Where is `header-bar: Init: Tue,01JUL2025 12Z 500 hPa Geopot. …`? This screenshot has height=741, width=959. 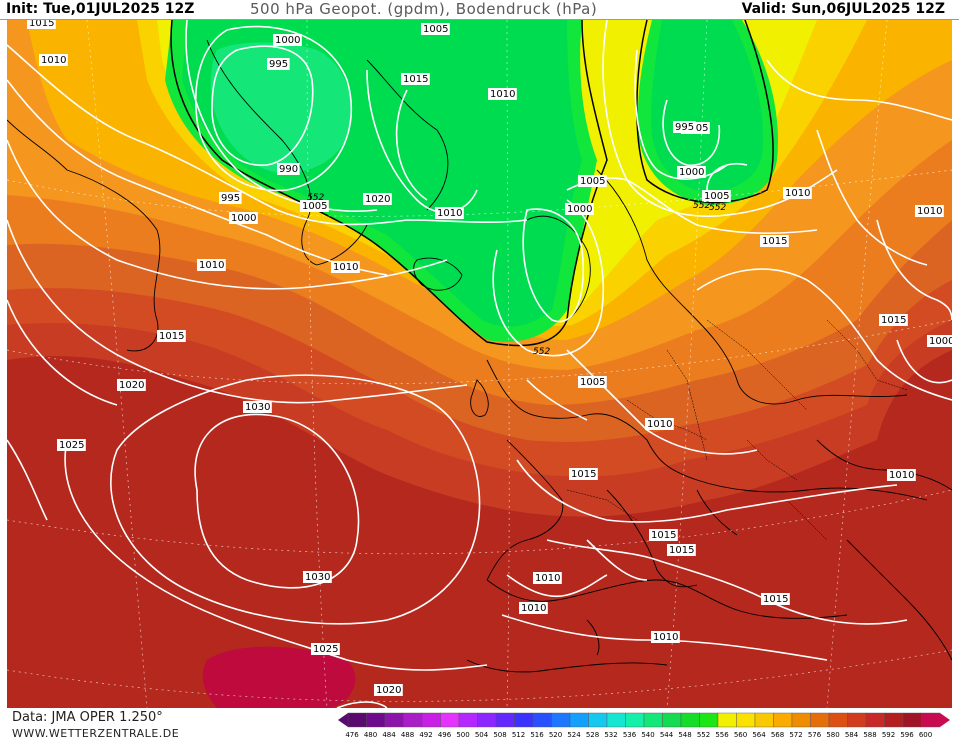
header-bar: Init: Tue,01JUL2025 12Z 500 hPa Geopot. … is located at coordinates (479, 10).